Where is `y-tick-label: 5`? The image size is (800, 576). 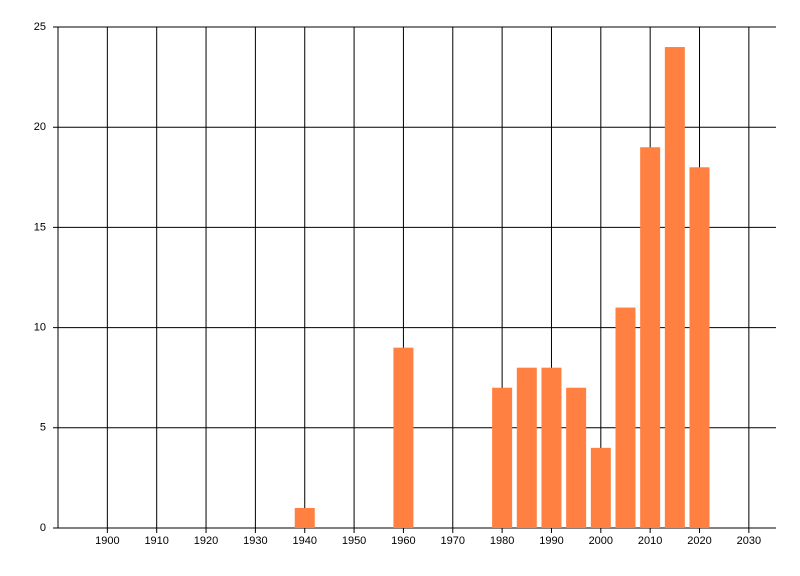 y-tick-label: 5 is located at coordinates (43, 428).